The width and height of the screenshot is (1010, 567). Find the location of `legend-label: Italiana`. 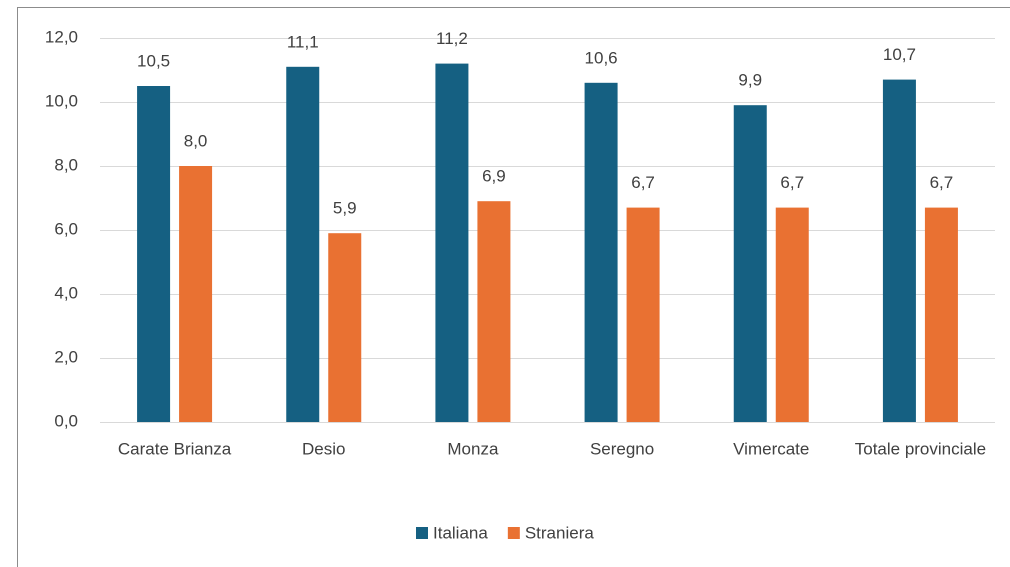

legend-label: Italiana is located at coordinates (460, 532).